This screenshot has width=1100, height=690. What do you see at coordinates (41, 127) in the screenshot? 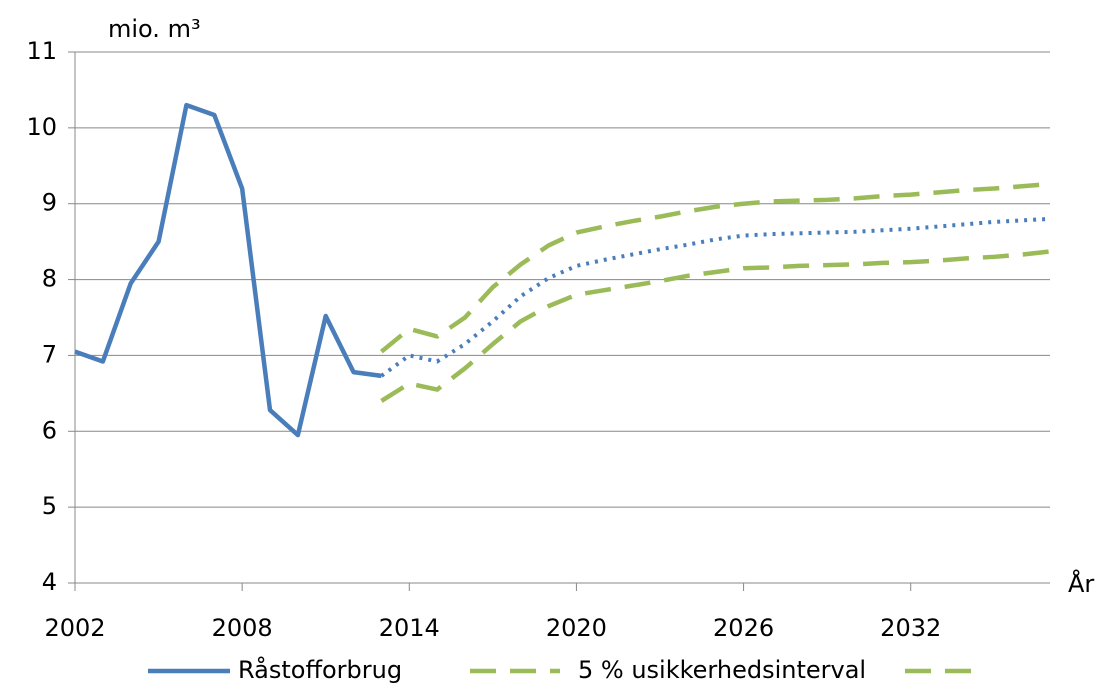
I see `y-tick-label: 10` at bounding box center [41, 127].